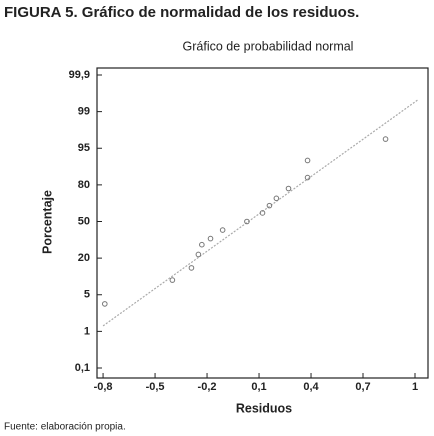 This screenshot has width=434, height=436. I want to click on y-tick-label: 20, so click(84, 258).